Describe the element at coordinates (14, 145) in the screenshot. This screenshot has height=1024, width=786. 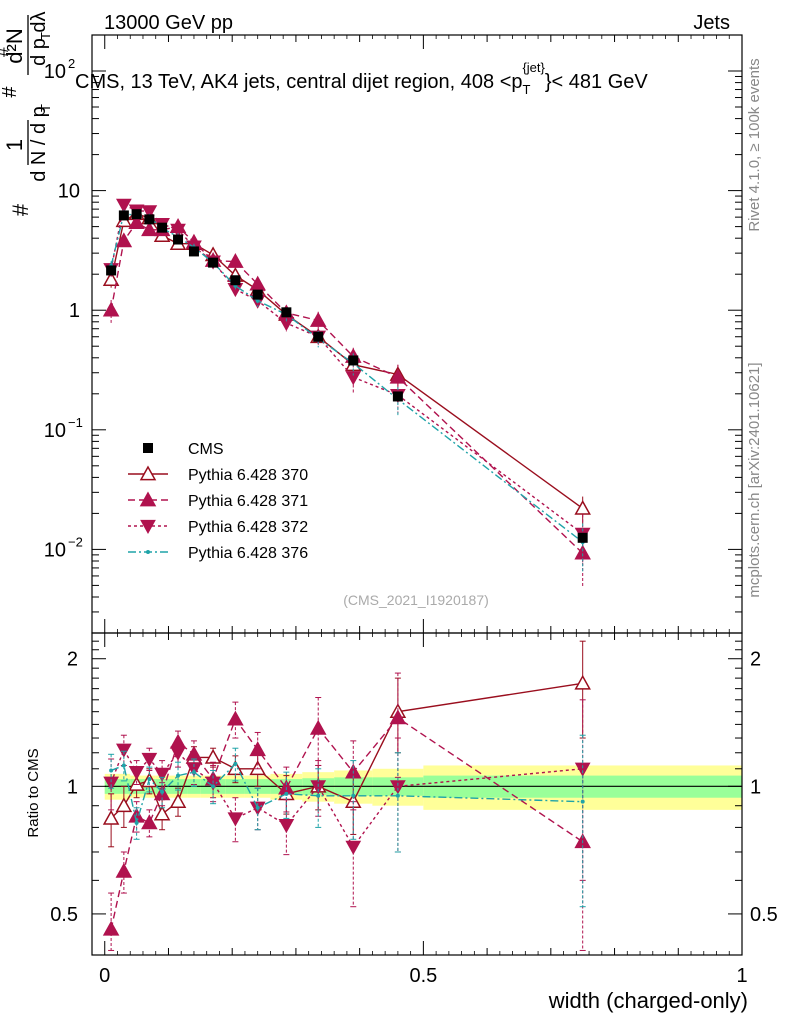
I see `svg-text: 1` at that location.